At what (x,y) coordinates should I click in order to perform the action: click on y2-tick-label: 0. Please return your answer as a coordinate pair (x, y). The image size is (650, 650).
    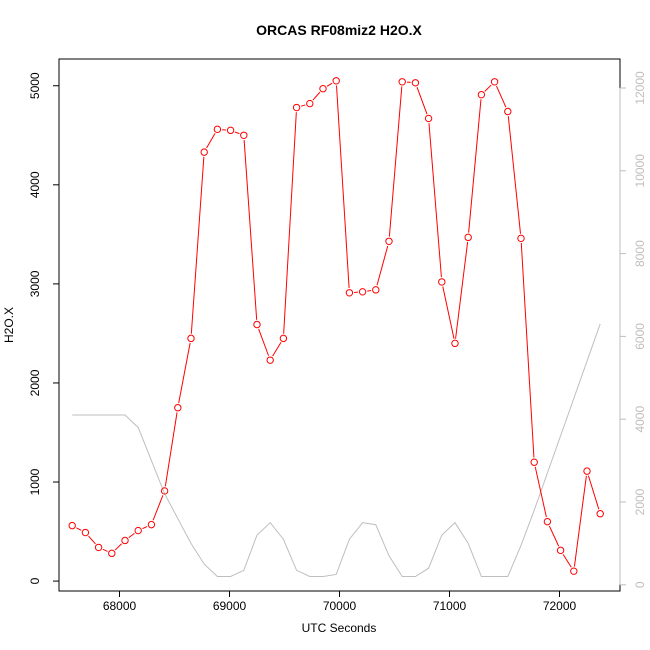
    Looking at the image, I should click on (640, 584).